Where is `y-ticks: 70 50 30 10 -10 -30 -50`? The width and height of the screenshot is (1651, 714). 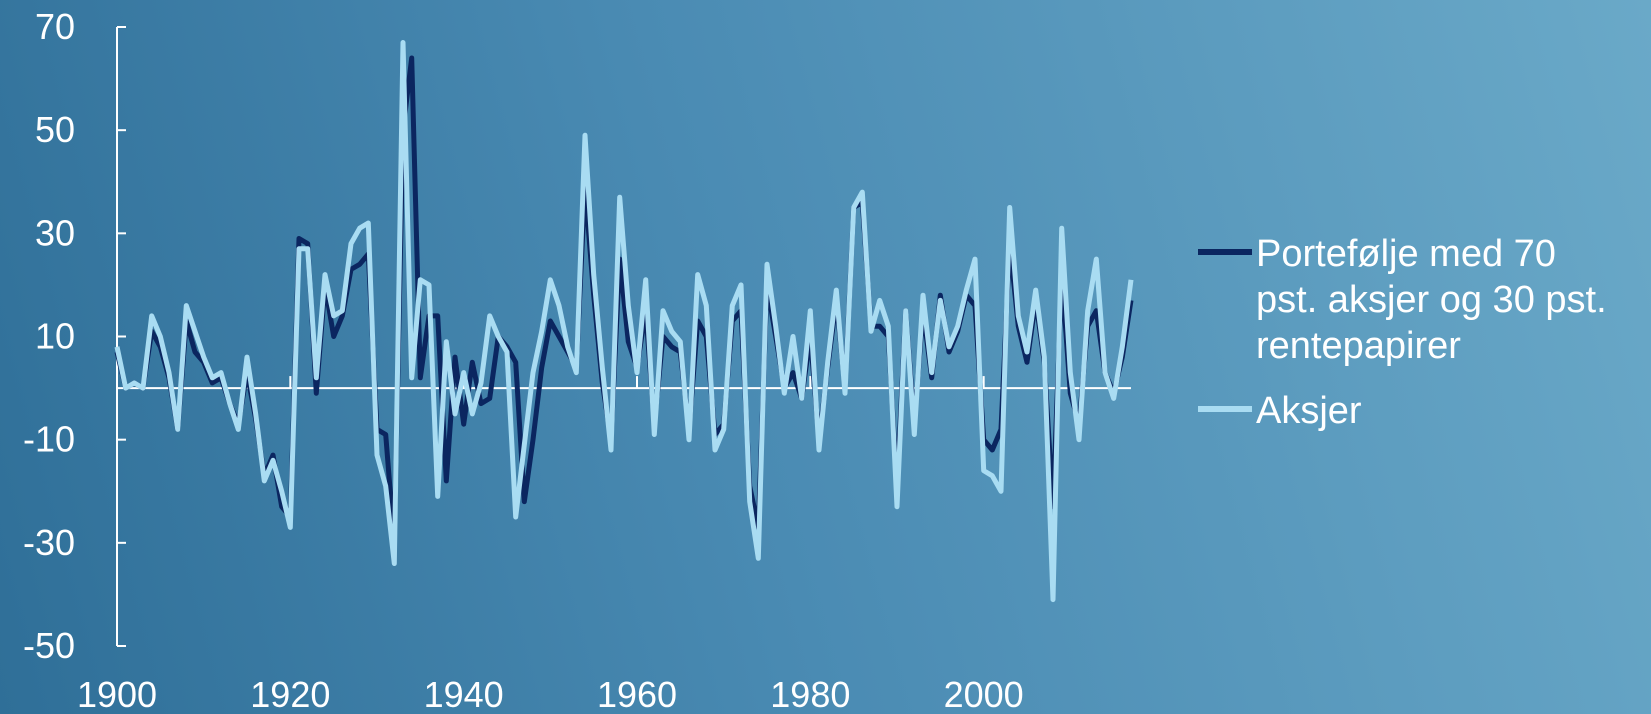 y-ticks: 70 50 30 10 -10 -30 -50 is located at coordinates (74, 336).